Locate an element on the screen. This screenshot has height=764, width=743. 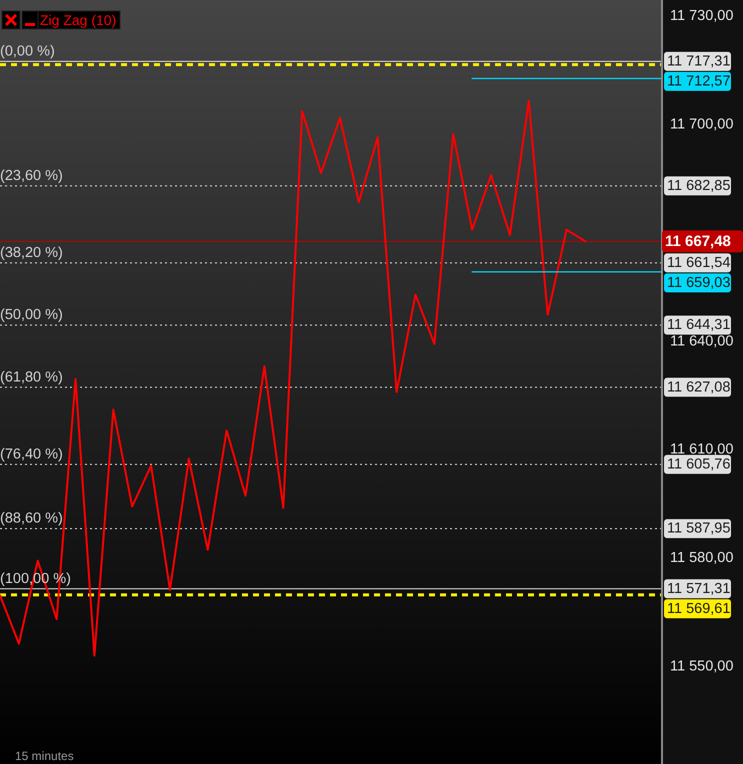
y-tick-label: 11 730,00 is located at coordinates (702, 16).